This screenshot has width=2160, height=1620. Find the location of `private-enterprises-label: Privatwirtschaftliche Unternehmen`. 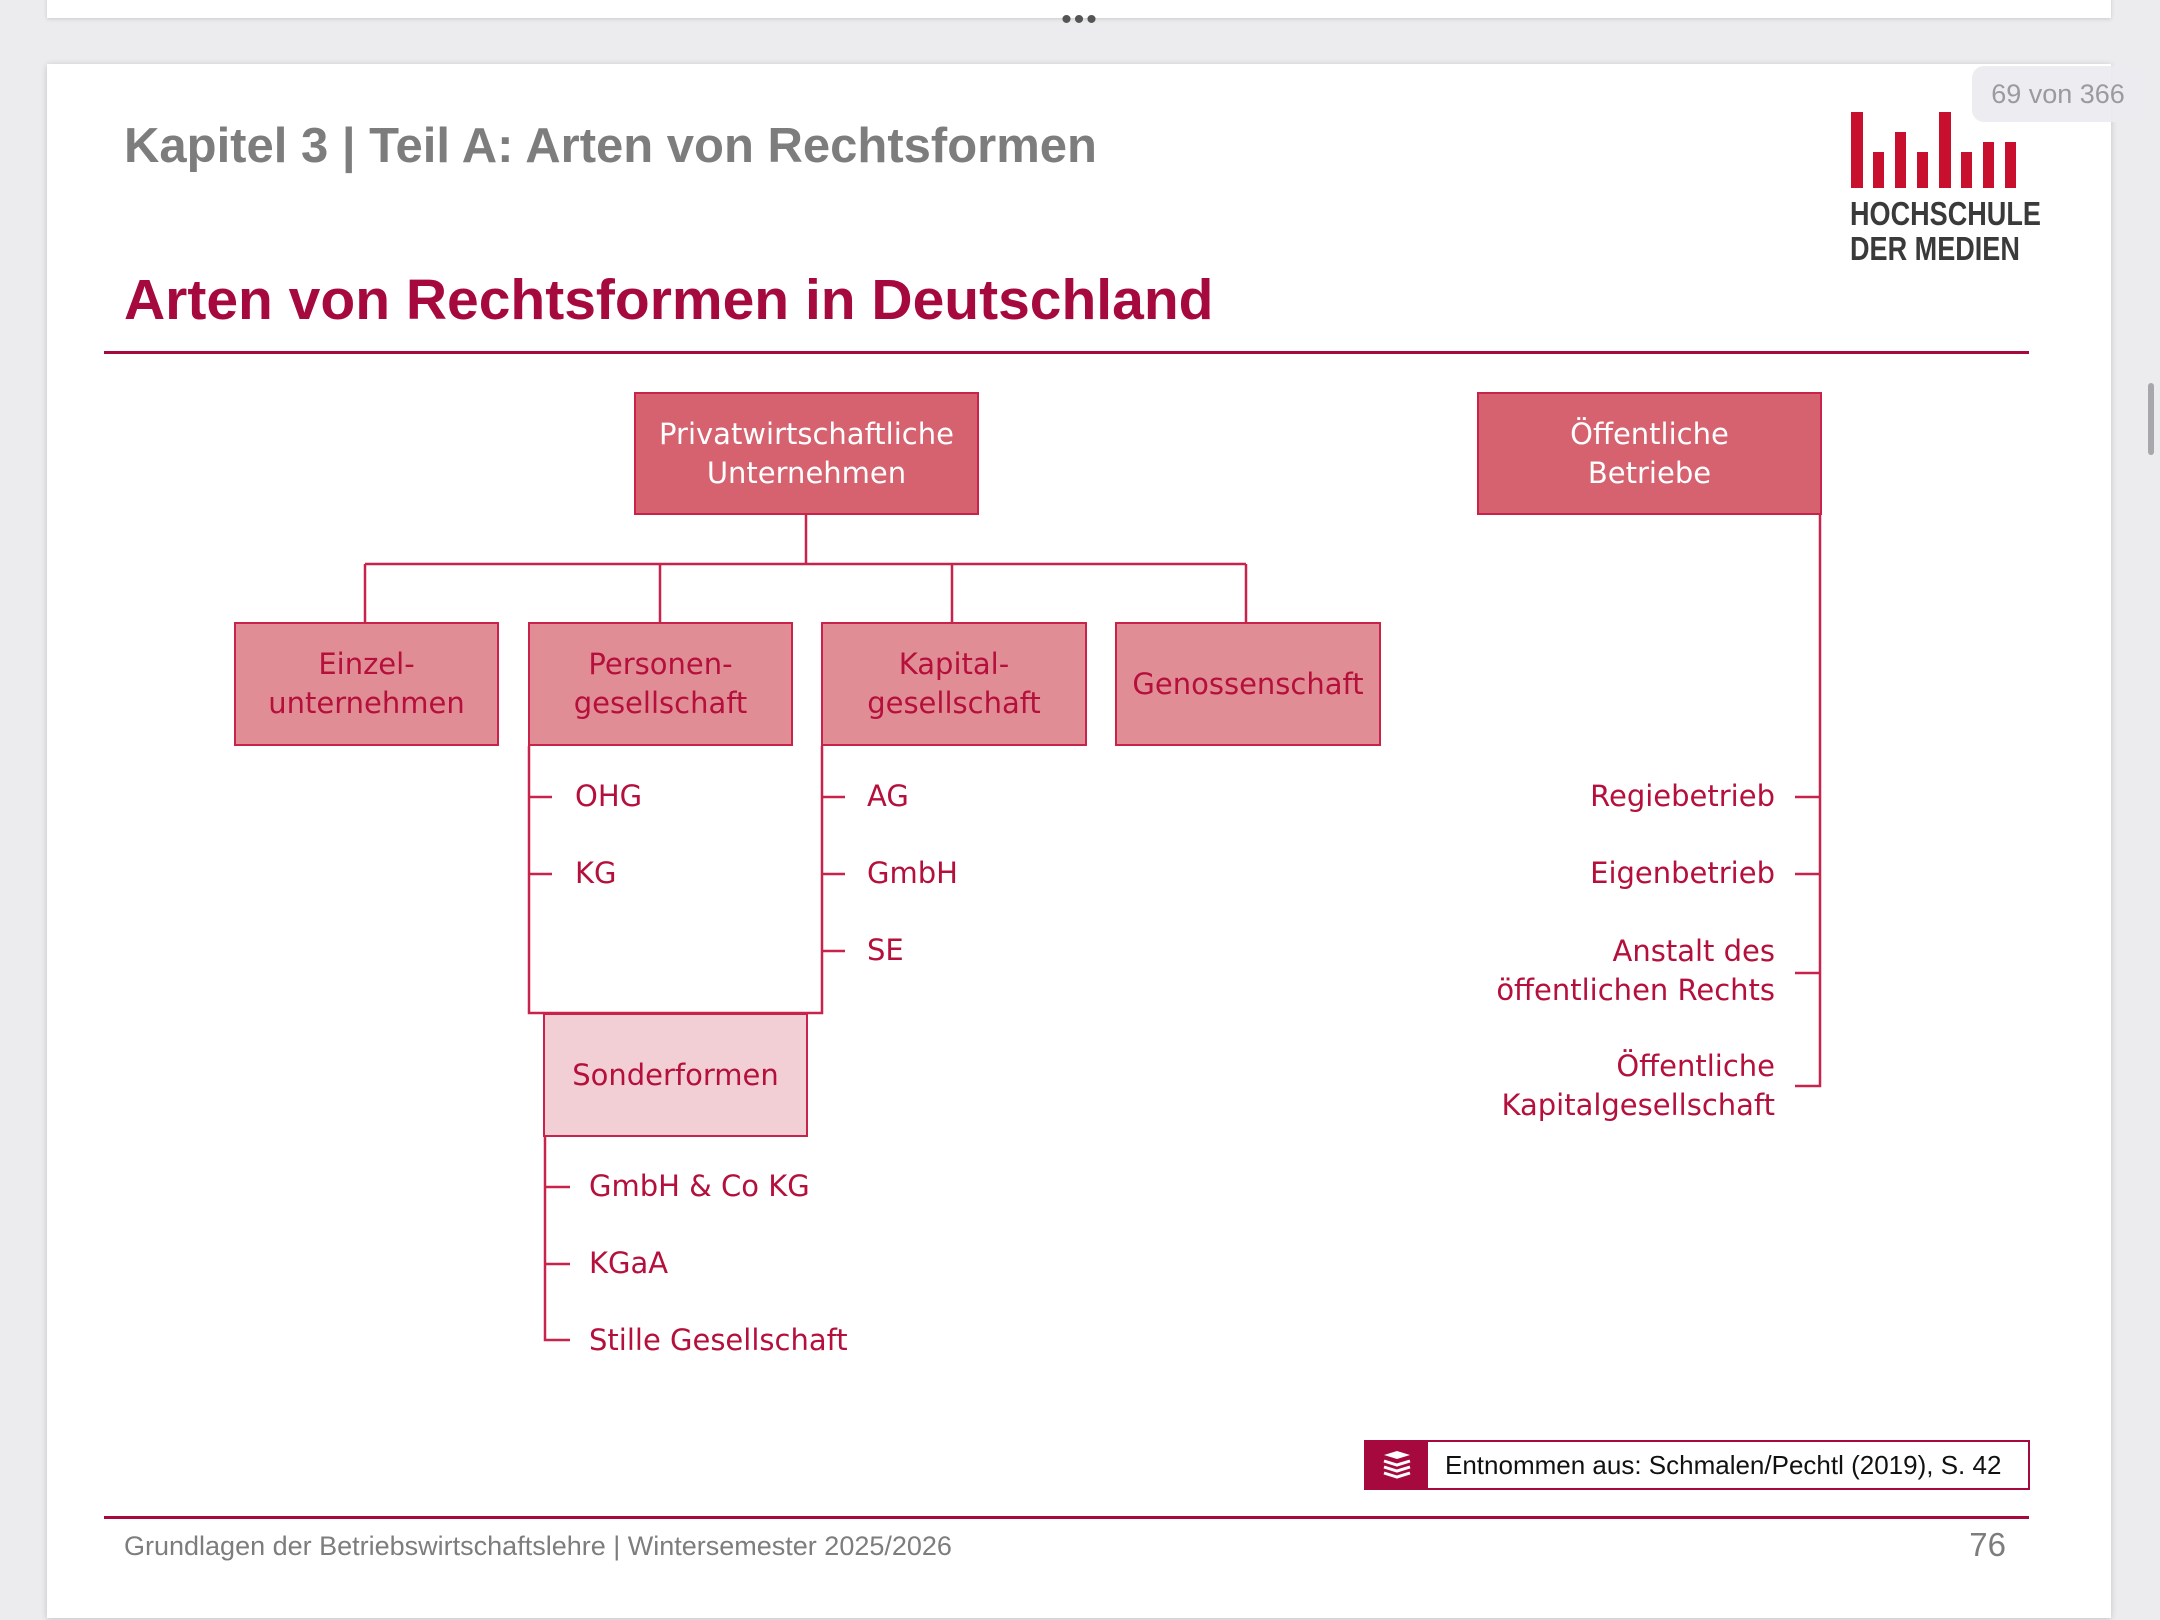

private-enterprises-label: Privatwirtschaftliche Unternehmen is located at coordinates (806, 453).